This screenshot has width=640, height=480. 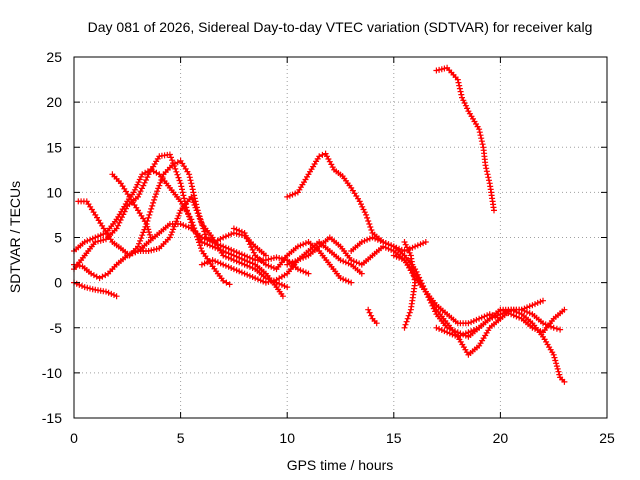 What do you see at coordinates (58, 283) in the screenshot?
I see `y-tick-label: 0` at bounding box center [58, 283].